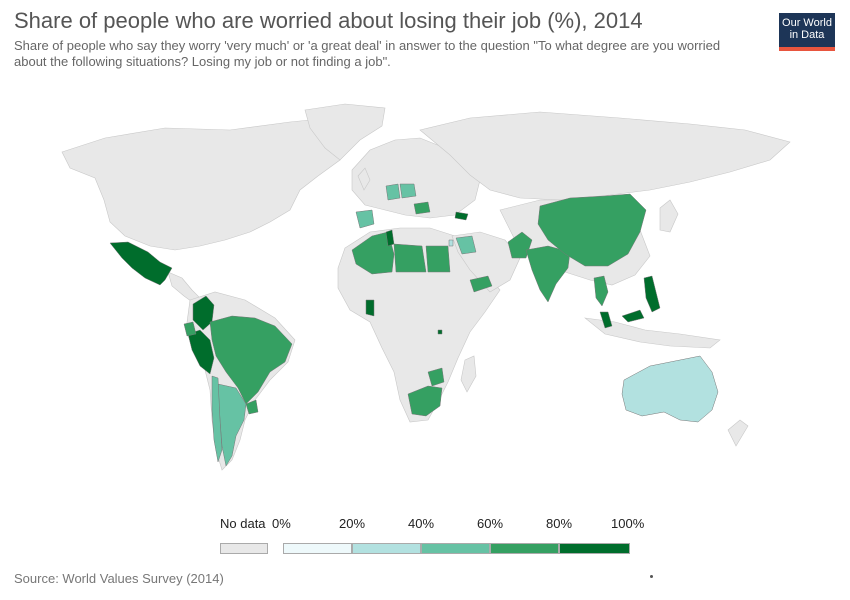  Describe the element at coordinates (244, 548) in the screenshot. I see `legend-swatch-nodata` at that location.